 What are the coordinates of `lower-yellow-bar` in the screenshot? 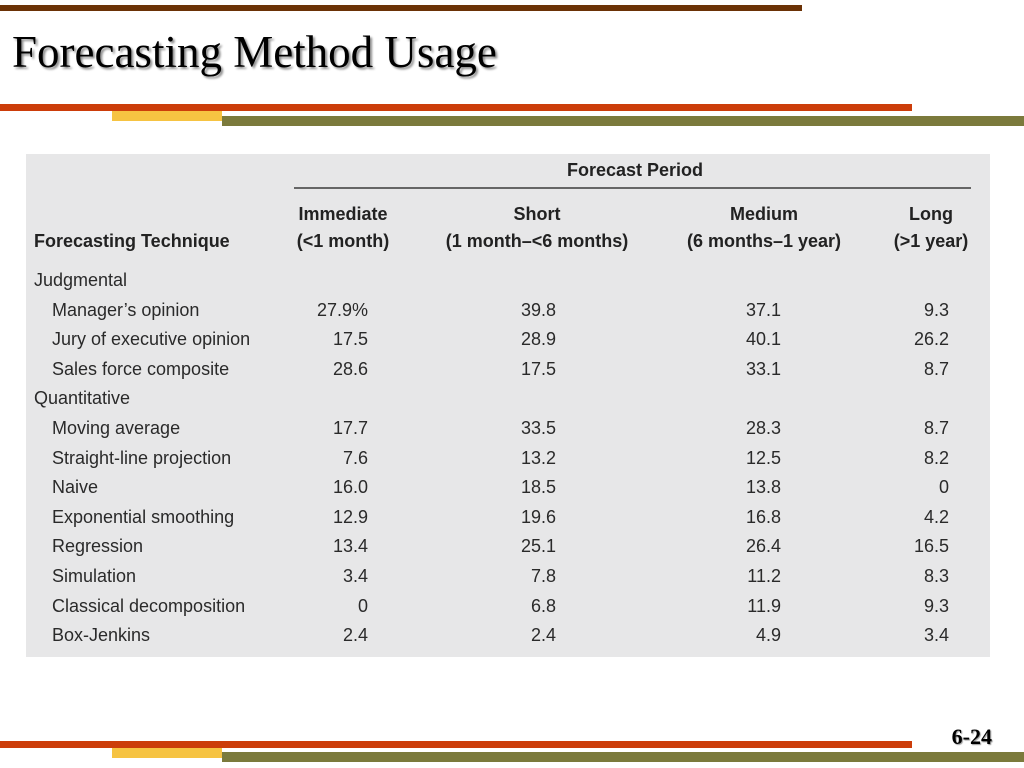 It's located at (167, 753).